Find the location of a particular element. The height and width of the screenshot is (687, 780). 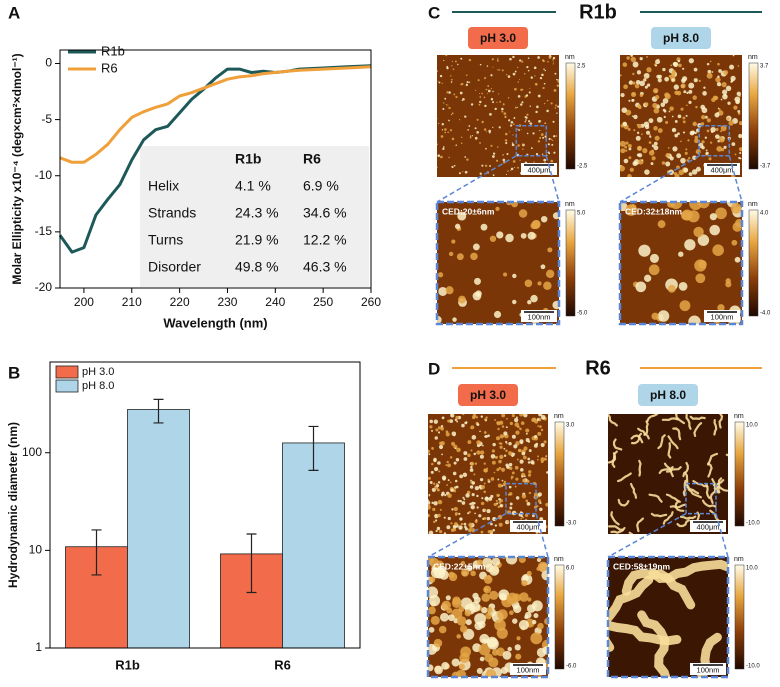

scalebar-label: 400μm is located at coordinates (538, 169).